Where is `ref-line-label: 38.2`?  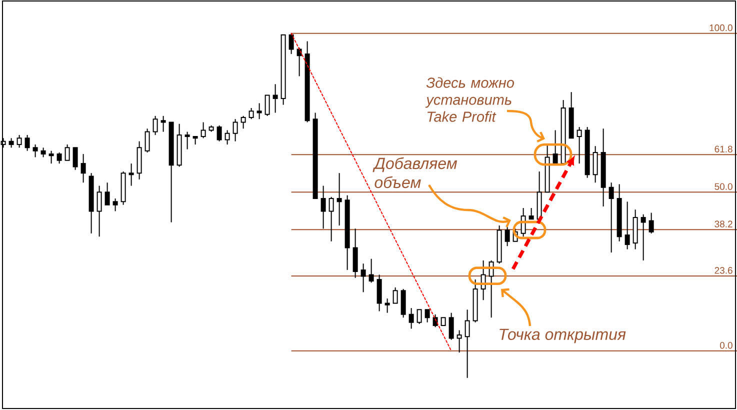 ref-line-label: 38.2 is located at coordinates (723, 224).